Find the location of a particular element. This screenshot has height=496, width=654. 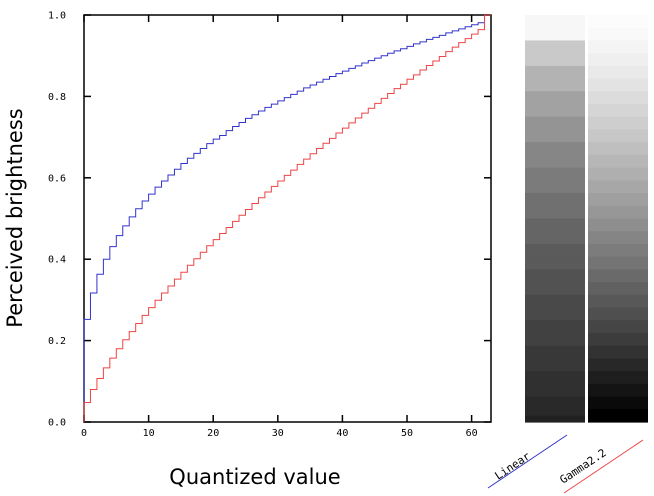

legend: Linear Gamma2.2 is located at coordinates (565, 464).